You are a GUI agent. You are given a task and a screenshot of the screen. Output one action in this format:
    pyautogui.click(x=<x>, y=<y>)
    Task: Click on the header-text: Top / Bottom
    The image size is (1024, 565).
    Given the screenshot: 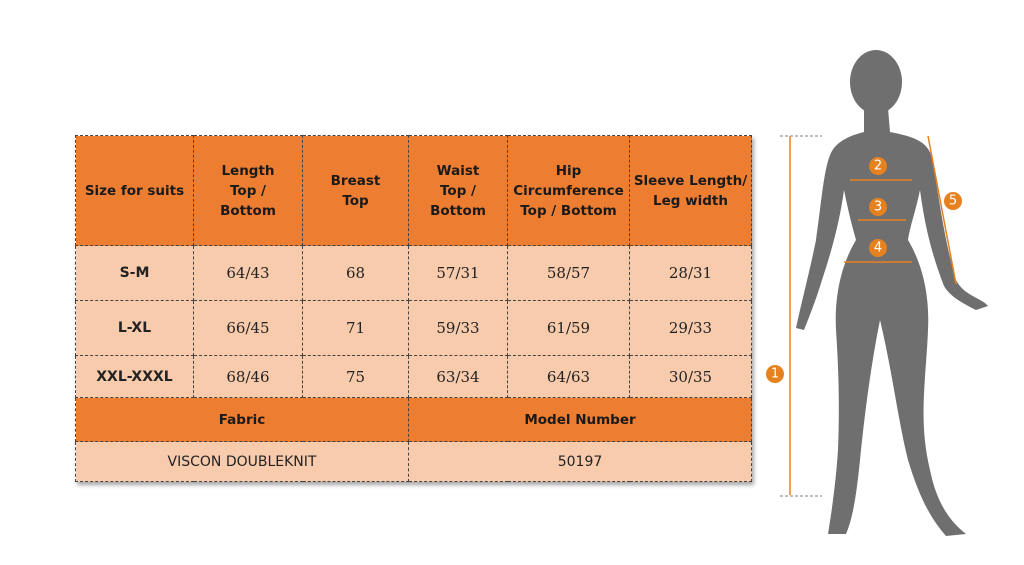 What is the action you would take?
    pyautogui.click(x=568, y=210)
    